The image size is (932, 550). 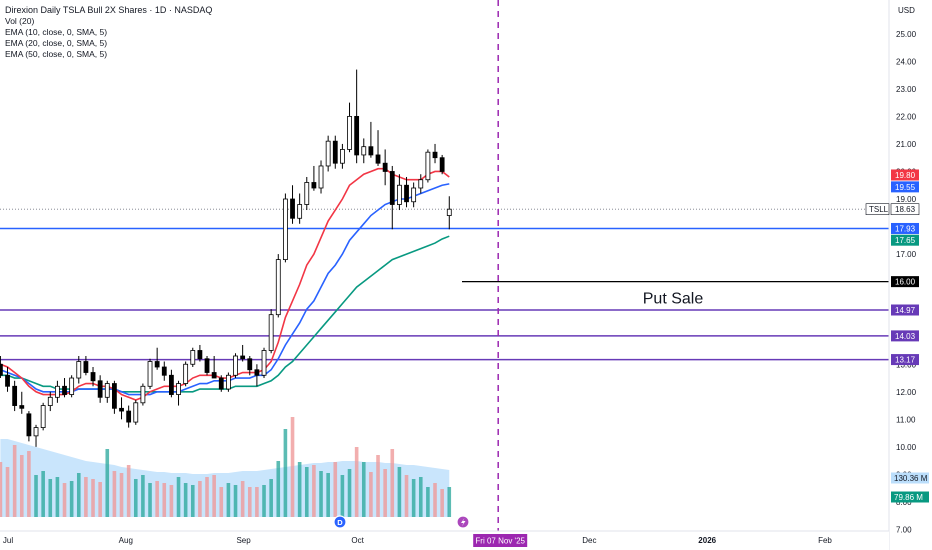 What do you see at coordinates (673, 299) in the screenshot?
I see `annotation-label: Put Sale` at bounding box center [673, 299].